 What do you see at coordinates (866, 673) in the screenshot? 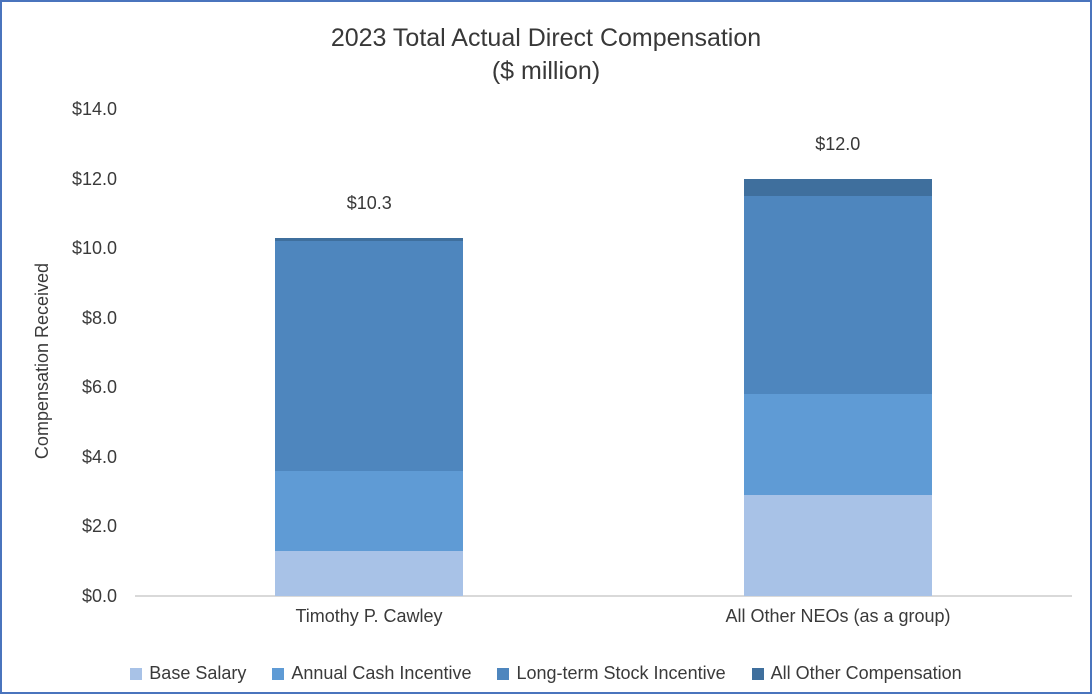
I see `legend-label: All Other Compensation` at bounding box center [866, 673].